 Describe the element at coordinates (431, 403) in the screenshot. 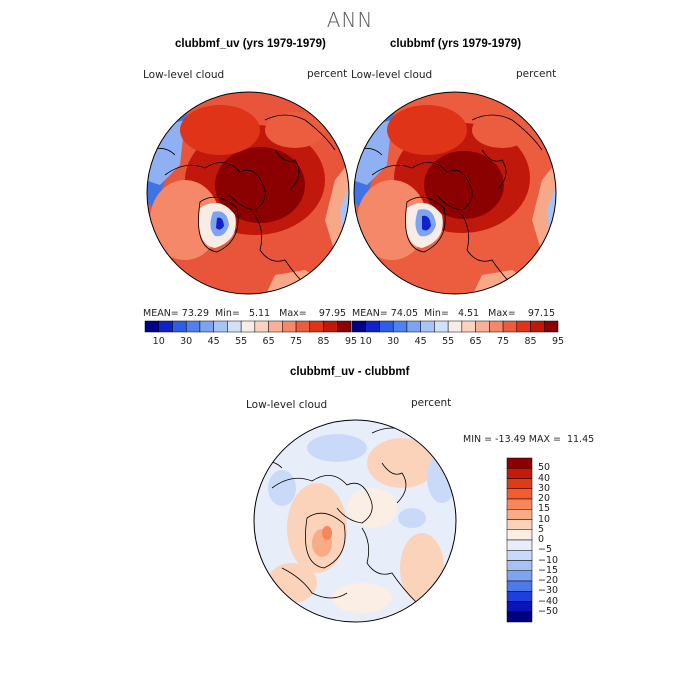

I see `difference-units-label: percent` at that location.